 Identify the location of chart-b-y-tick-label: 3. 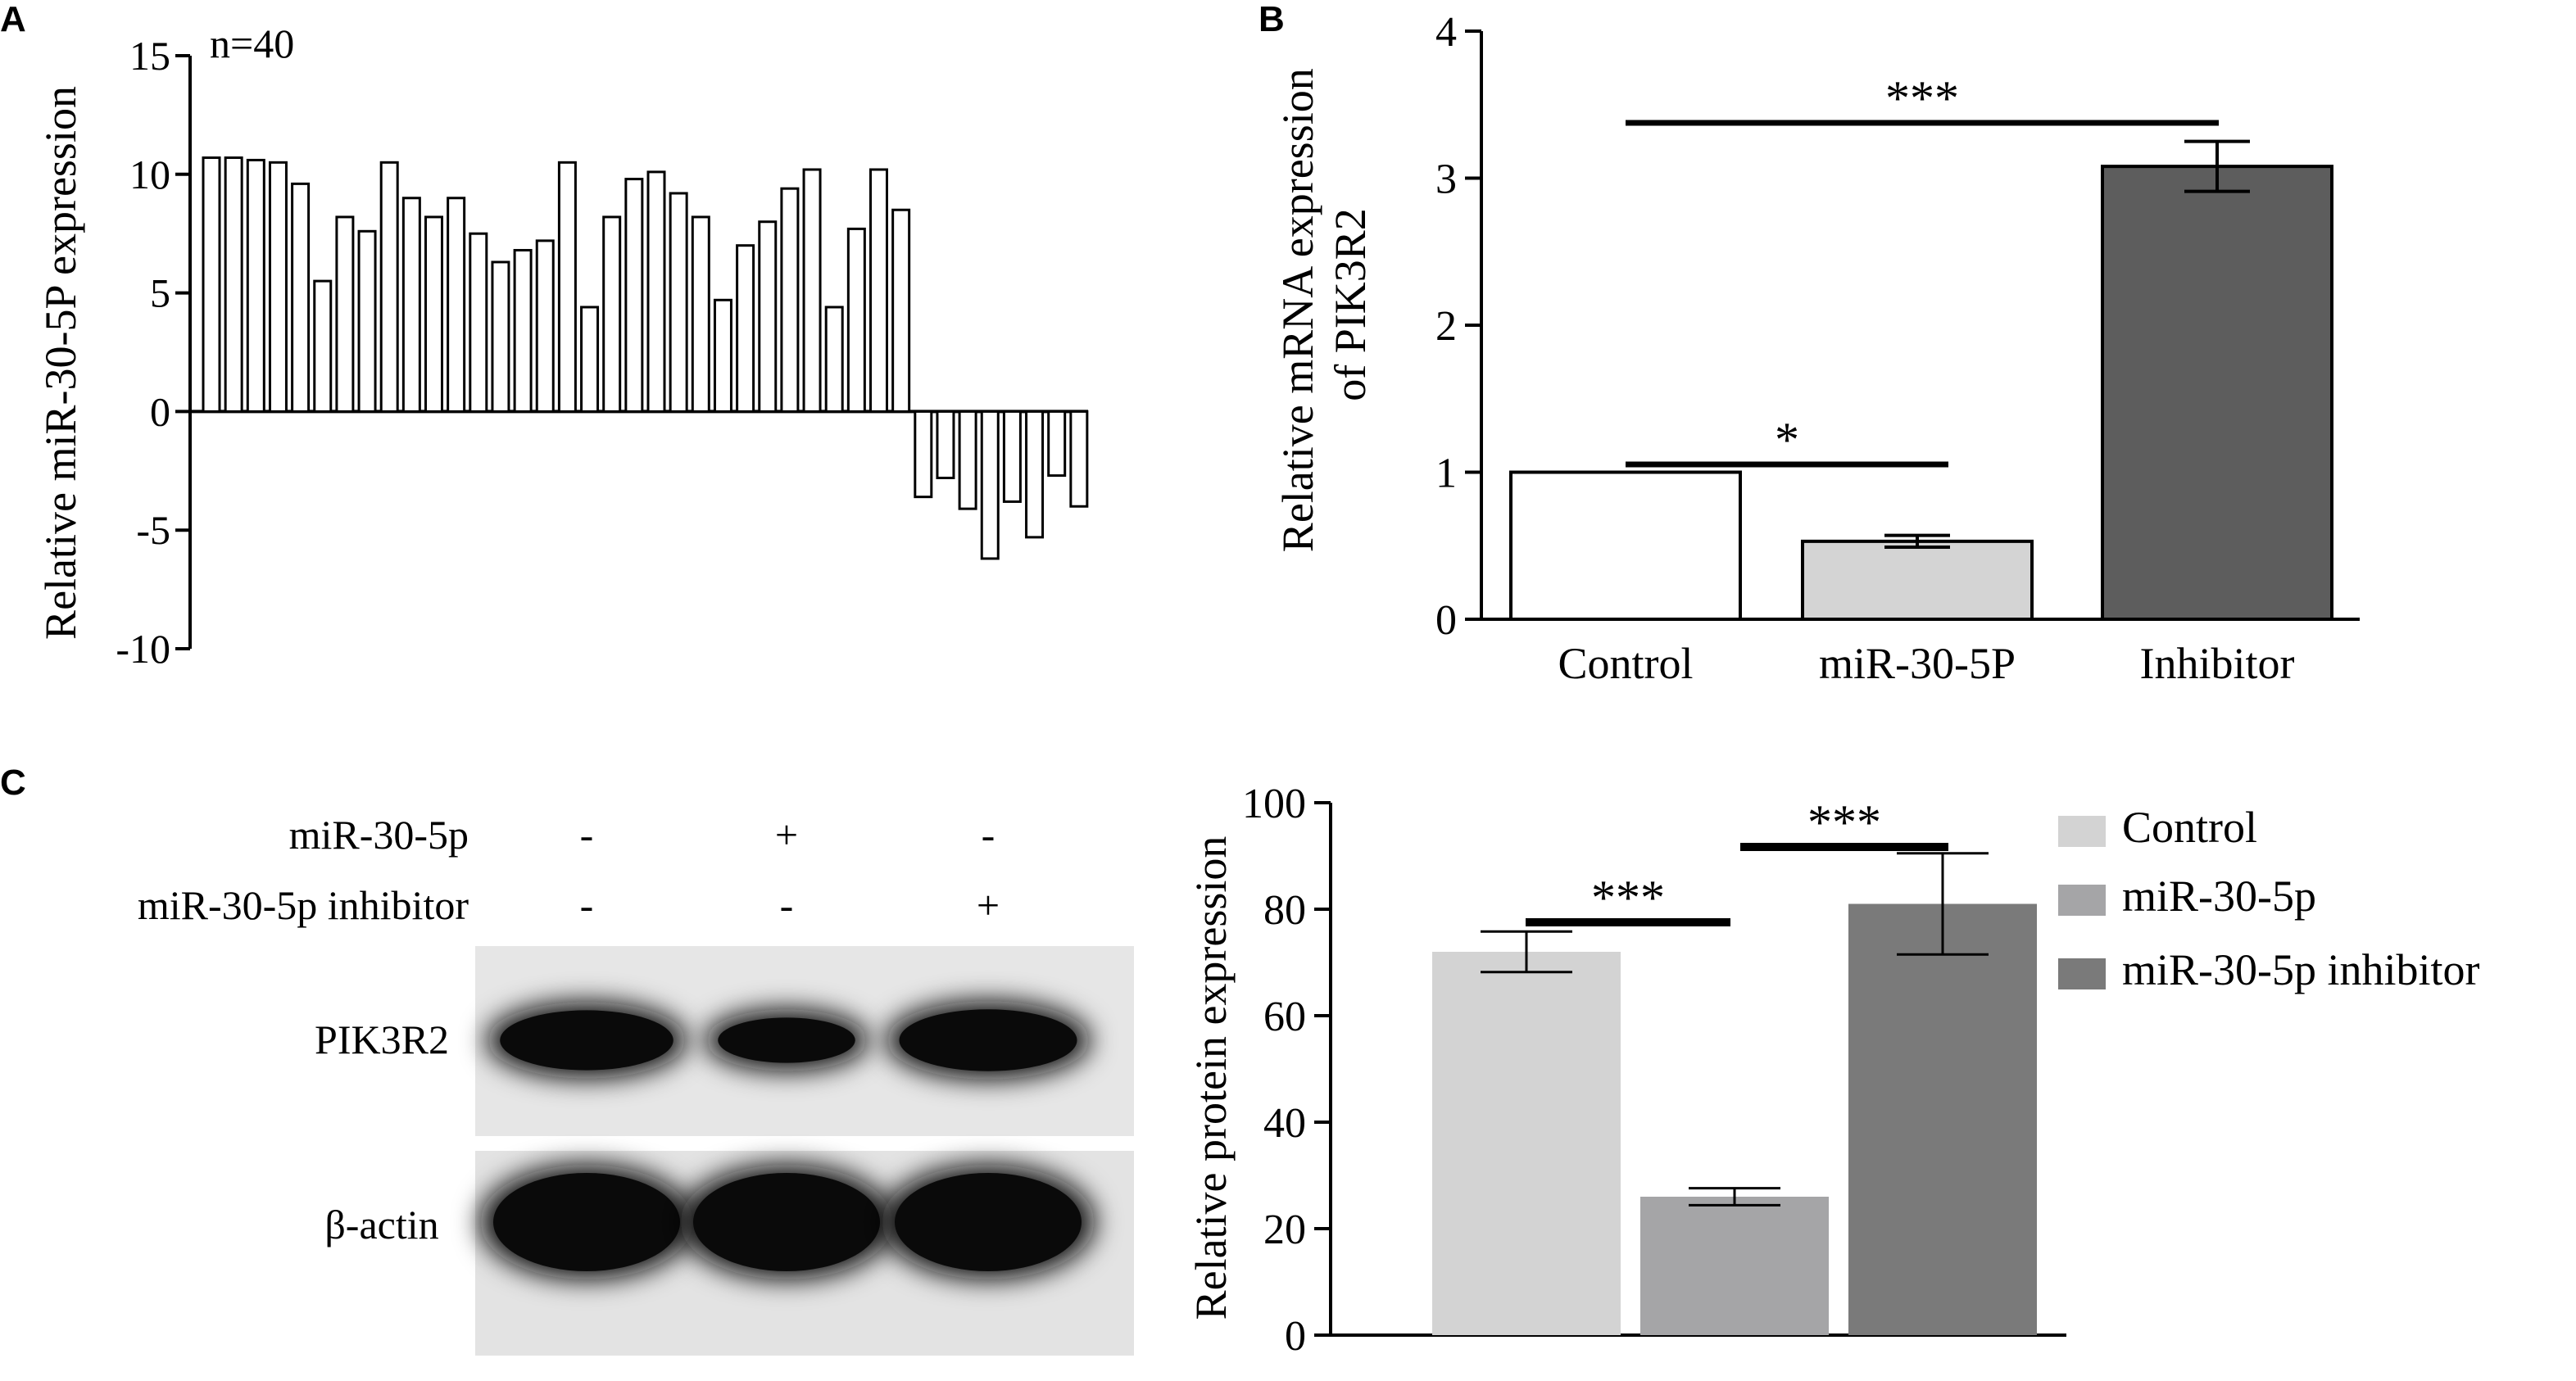
(1446, 179).